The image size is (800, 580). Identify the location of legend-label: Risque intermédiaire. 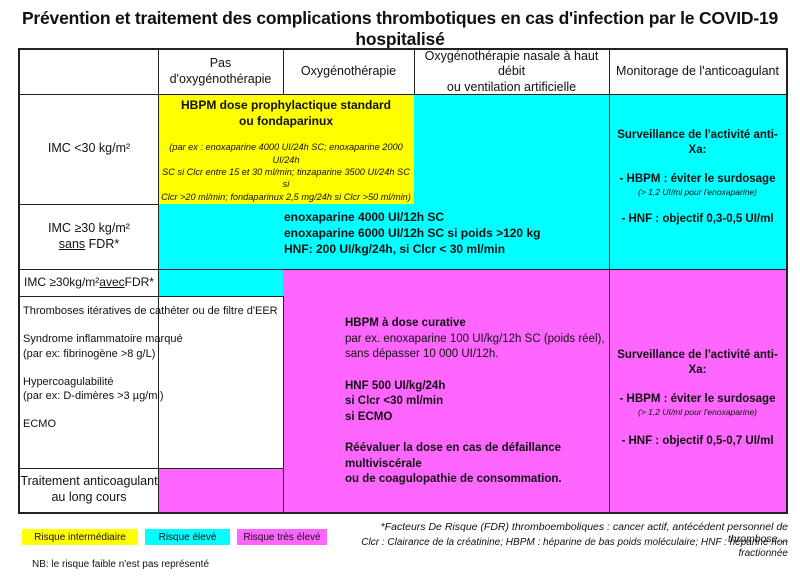
(80, 537).